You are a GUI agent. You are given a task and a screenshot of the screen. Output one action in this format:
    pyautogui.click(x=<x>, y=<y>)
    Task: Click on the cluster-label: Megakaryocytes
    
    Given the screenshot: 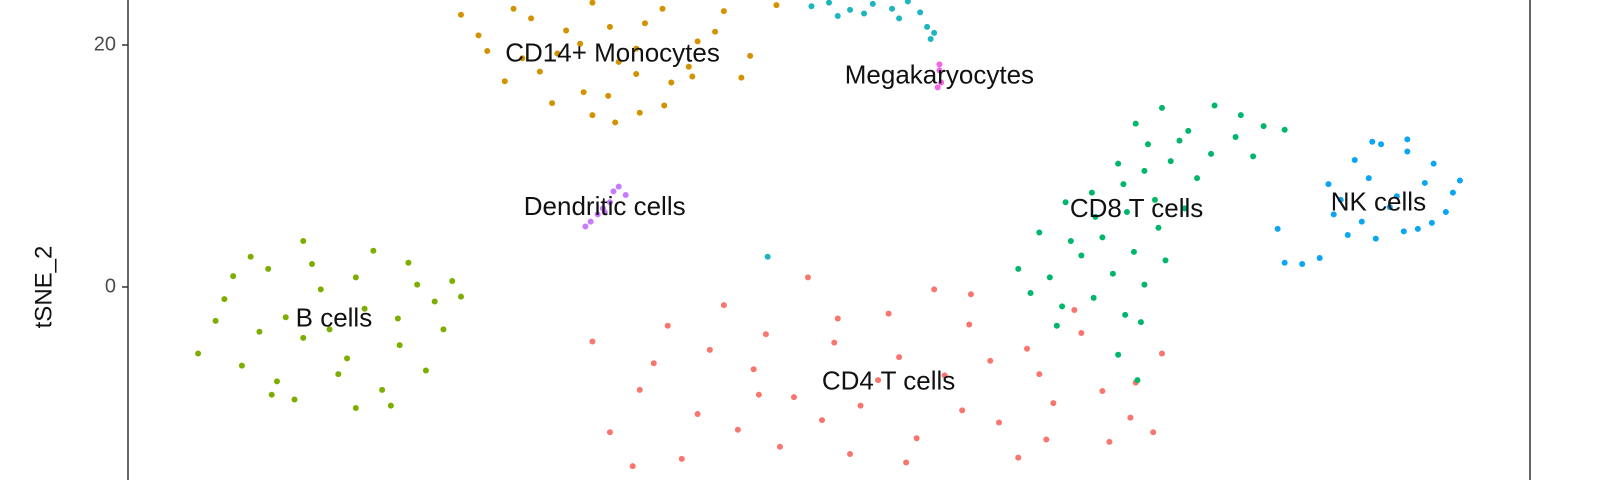 What is the action you would take?
    pyautogui.click(x=939, y=74)
    